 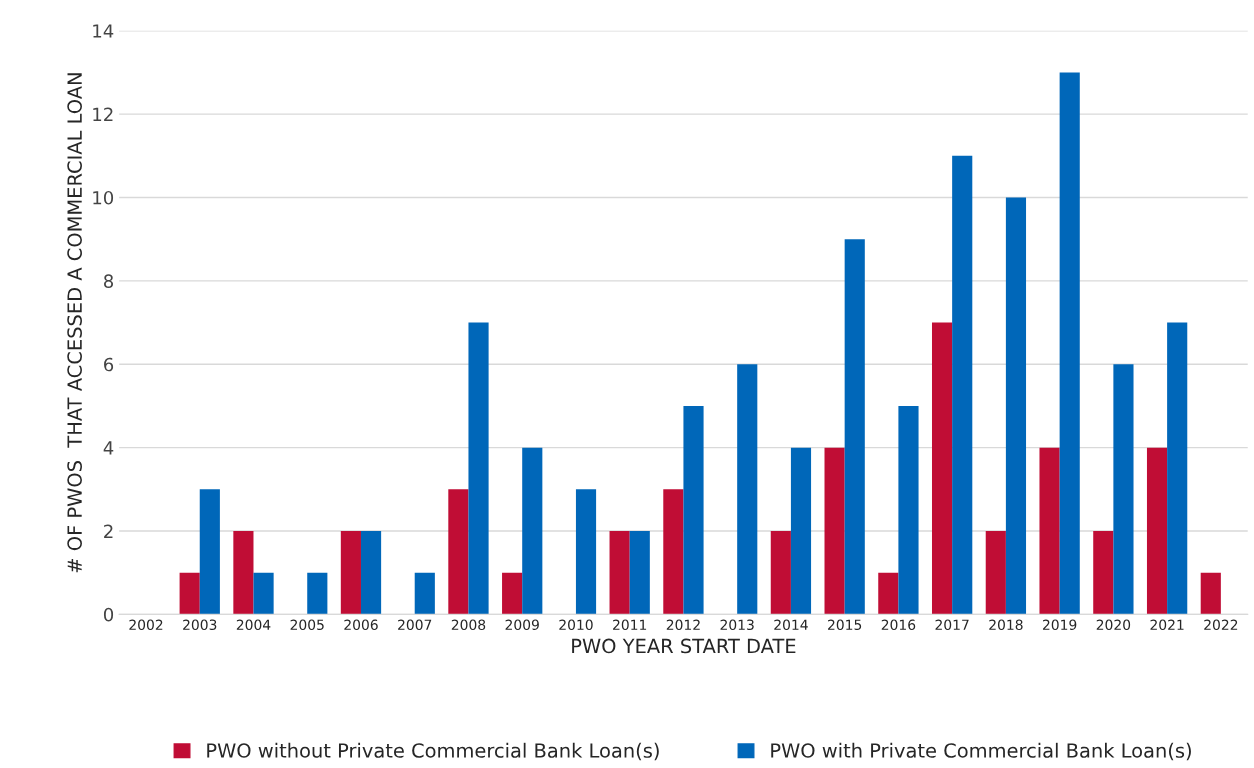 What do you see at coordinates (981, 751) in the screenshot?
I see `legend-label: PWO with Private Commercial Bank Loan(s)` at bounding box center [981, 751].